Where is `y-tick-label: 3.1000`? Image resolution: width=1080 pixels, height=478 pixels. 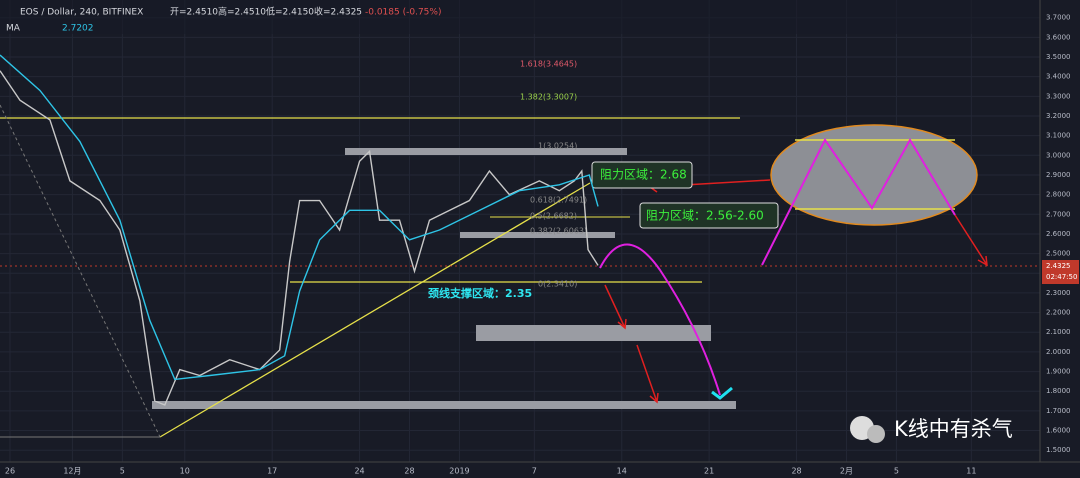
y-tick-label: 3.1000 is located at coordinates (1058, 136).